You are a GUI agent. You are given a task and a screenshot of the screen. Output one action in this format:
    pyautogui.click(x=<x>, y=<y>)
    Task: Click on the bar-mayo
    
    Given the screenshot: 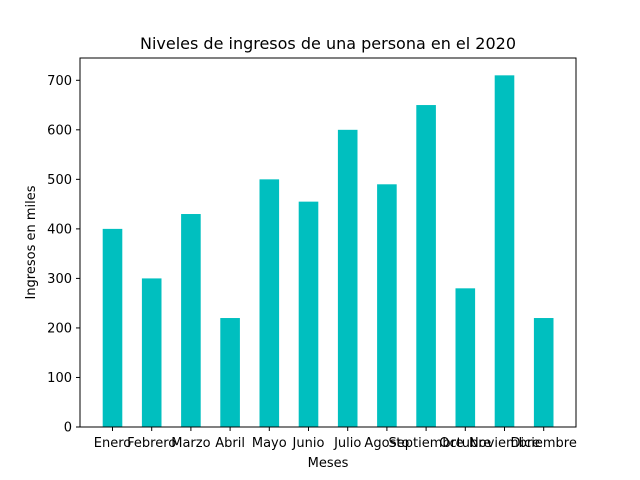 What is the action you would take?
    pyautogui.click(x=269, y=303)
    